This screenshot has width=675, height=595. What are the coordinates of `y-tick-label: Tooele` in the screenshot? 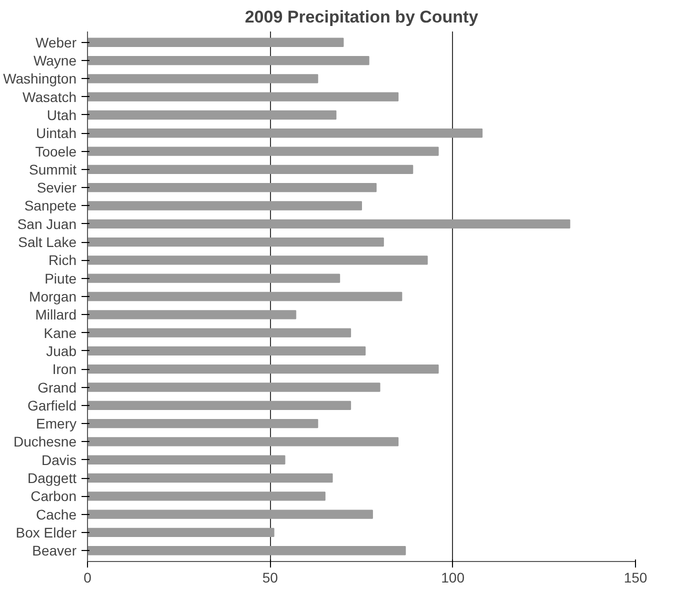 It's located at (56, 151).